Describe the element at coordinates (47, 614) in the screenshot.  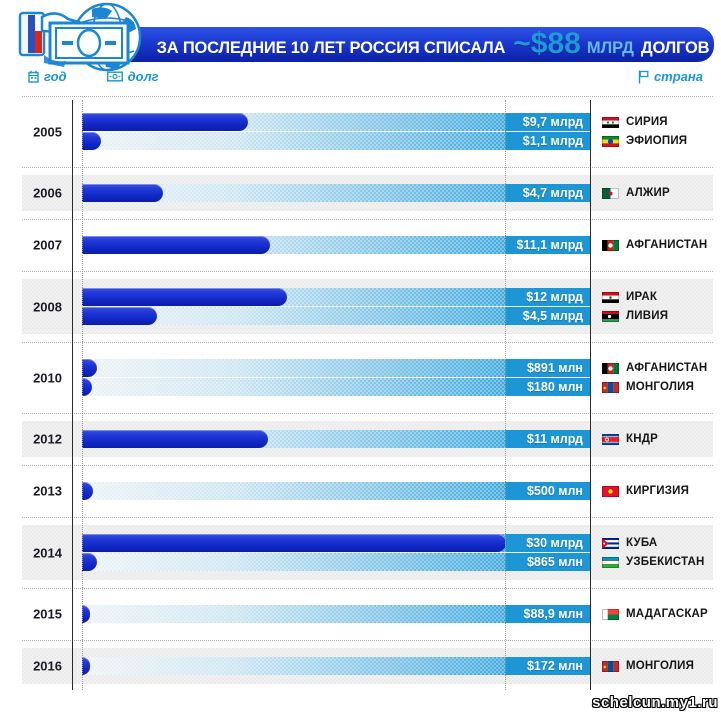
I see `year-label: 2015` at that location.